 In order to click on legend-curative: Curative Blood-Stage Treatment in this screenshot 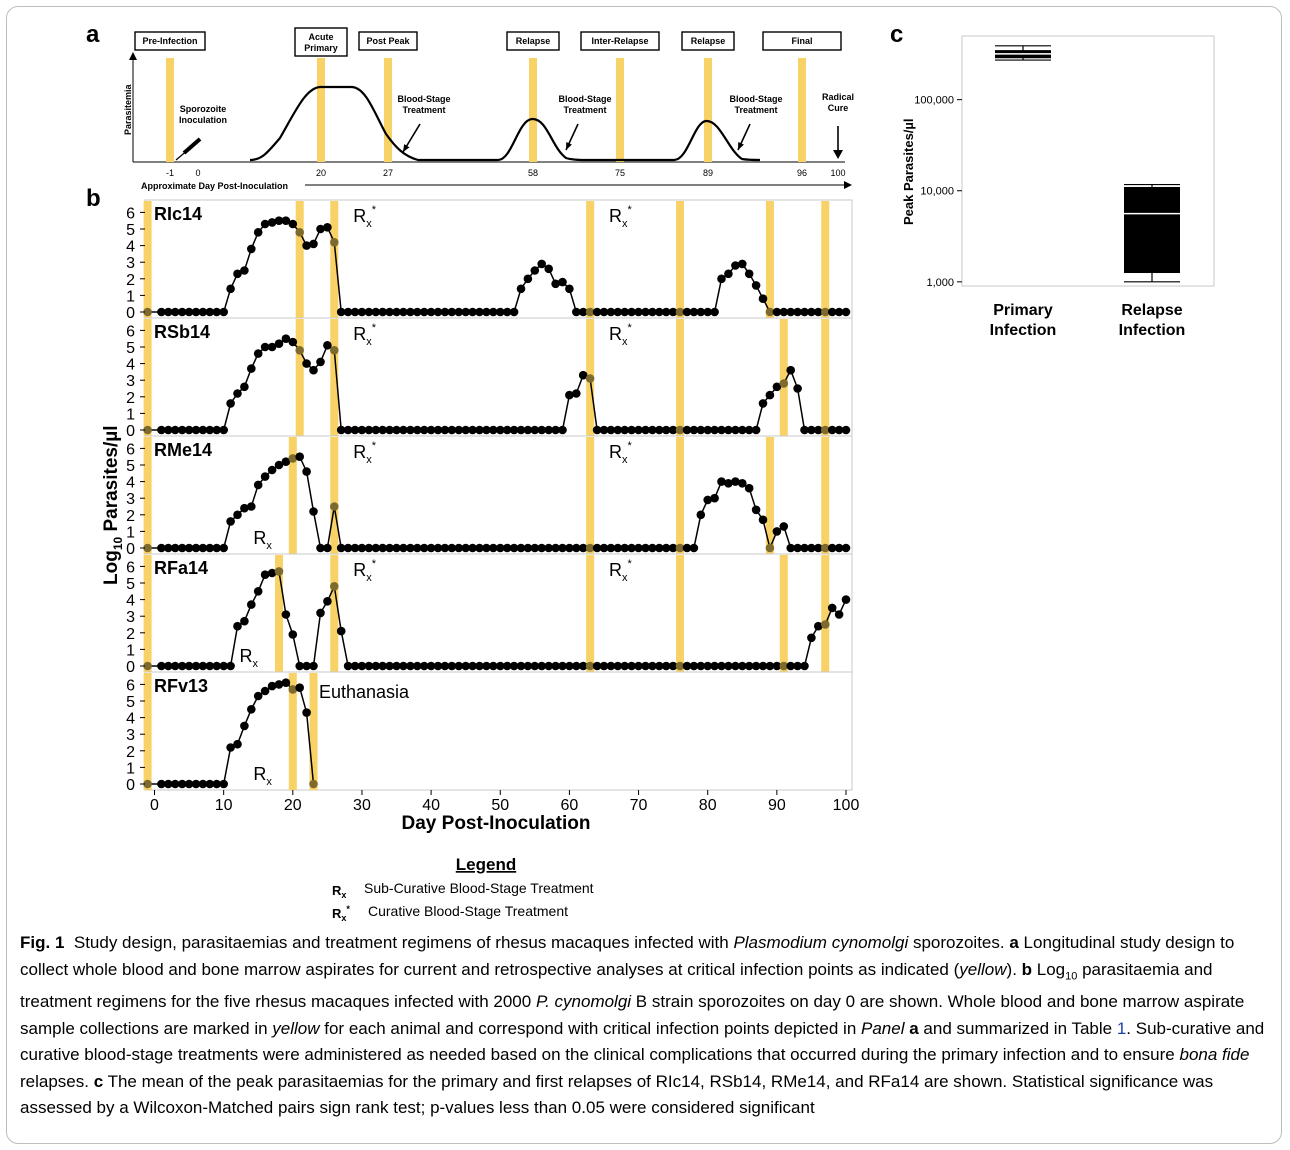, I will do `click(468, 911)`.